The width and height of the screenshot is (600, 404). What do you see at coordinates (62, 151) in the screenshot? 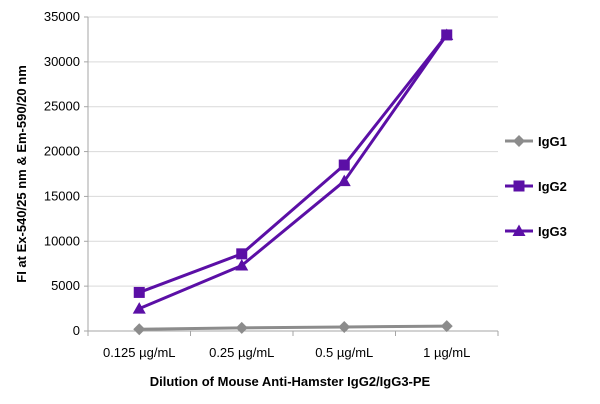
I see `y-tick-label: 20000` at bounding box center [62, 151].